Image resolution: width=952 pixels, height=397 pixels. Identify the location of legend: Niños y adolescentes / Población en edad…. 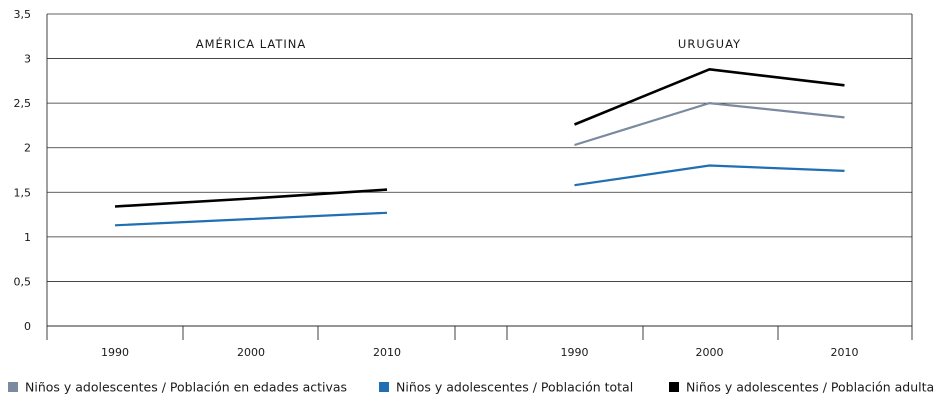
(471, 387).